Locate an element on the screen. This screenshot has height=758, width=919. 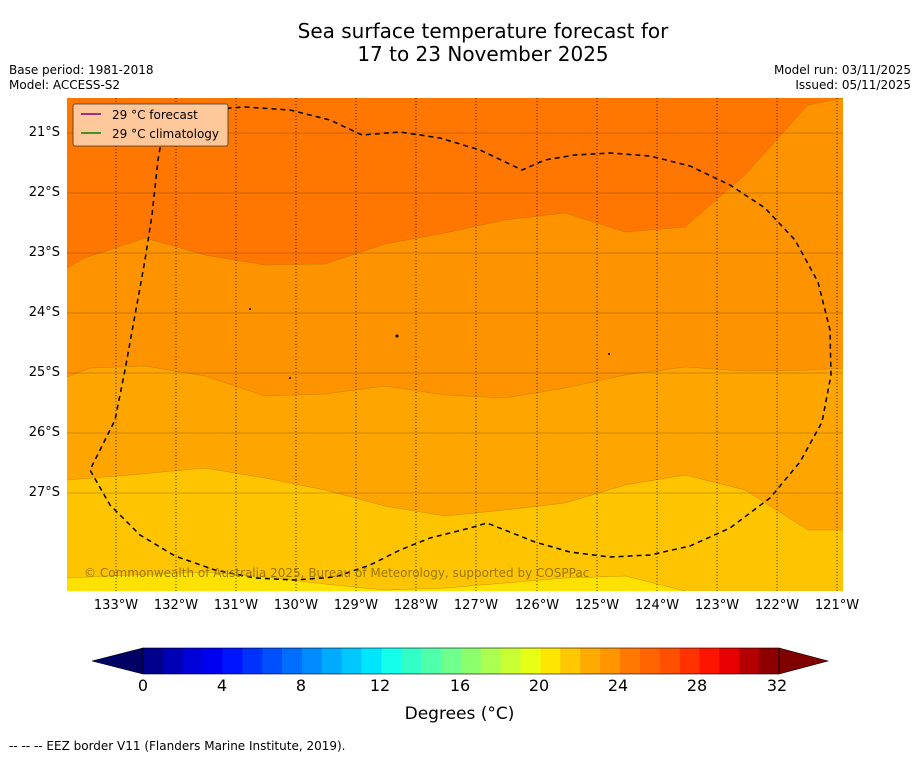
islands is located at coordinates (429, 343).